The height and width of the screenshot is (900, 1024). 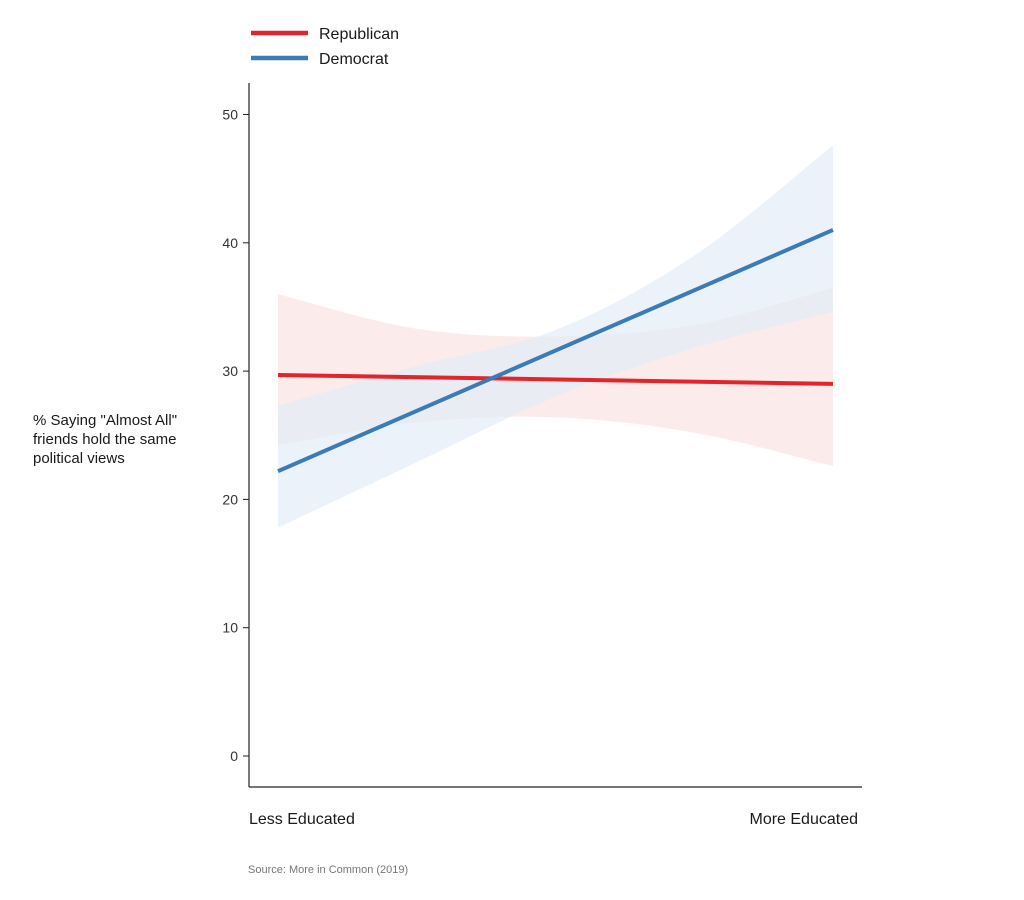 What do you see at coordinates (230, 243) in the screenshot?
I see `y-tick-label-40: 40` at bounding box center [230, 243].